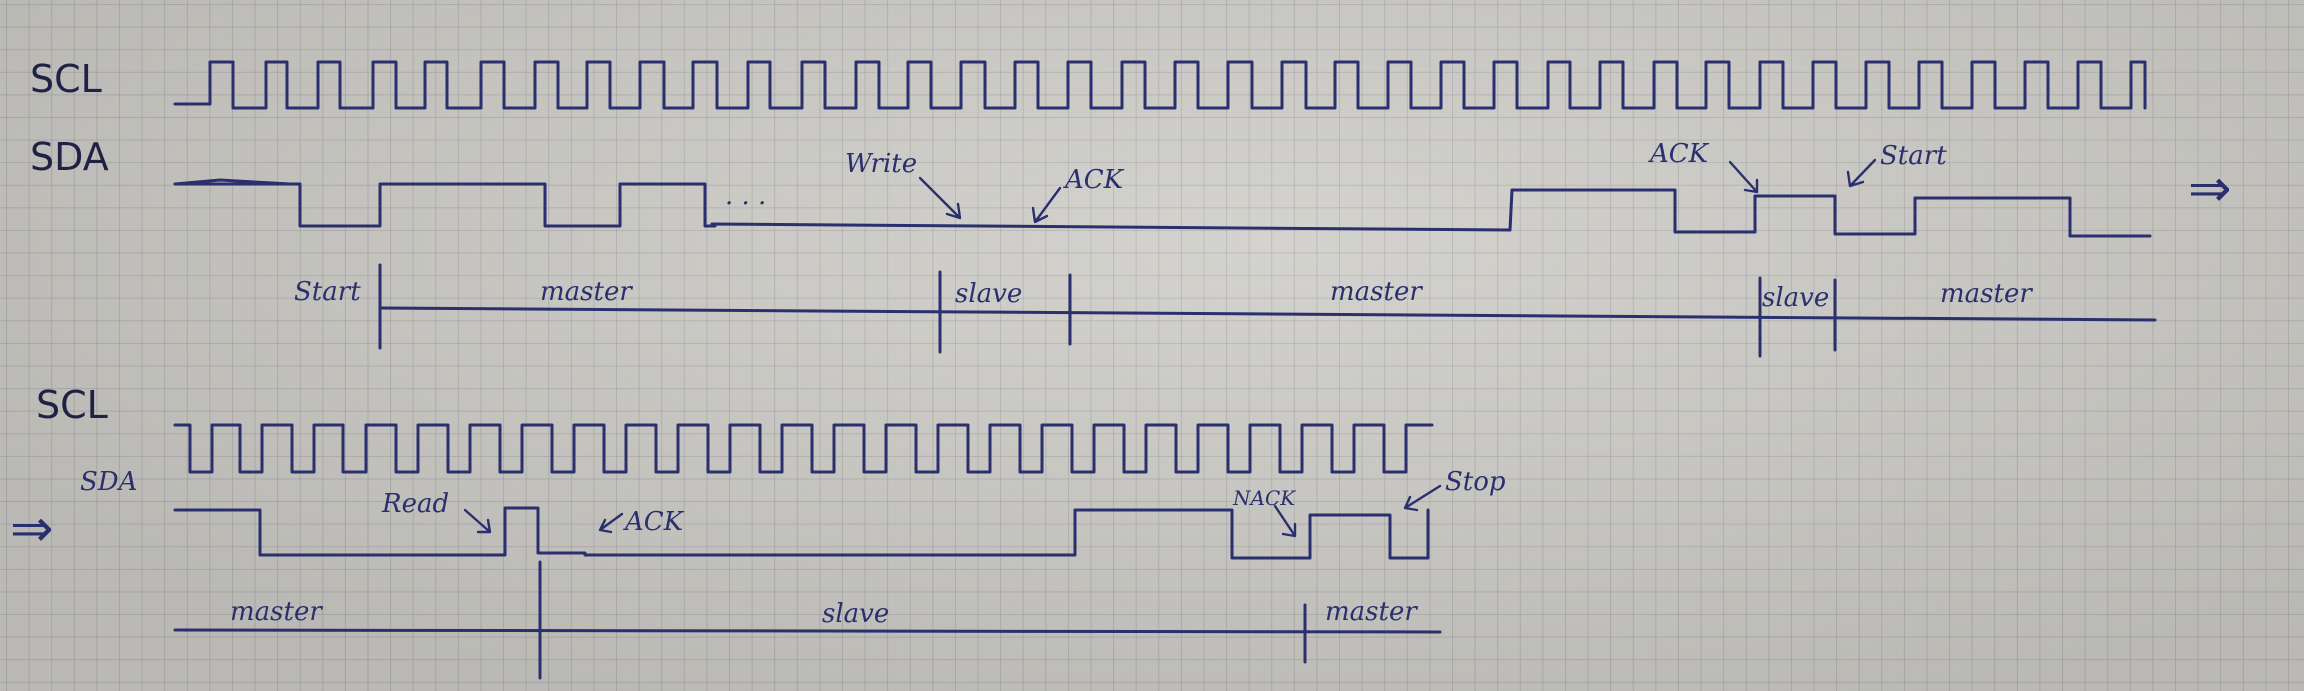 The image size is (2304, 691). Describe the element at coordinates (477, 521) in the screenshot. I see `read-arrow-icon` at that location.